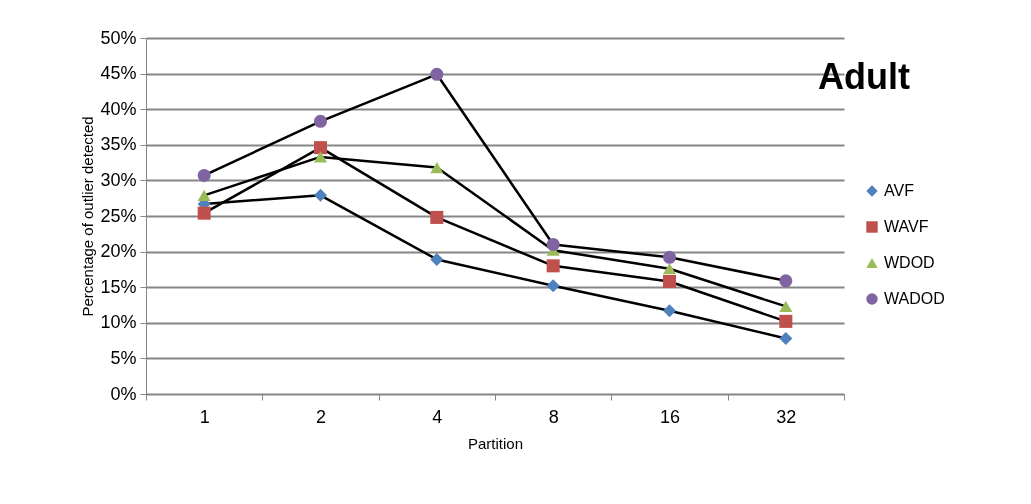 The image size is (1031, 504). Describe the element at coordinates (906, 226) in the screenshot. I see `legend-label: WAVF` at that location.